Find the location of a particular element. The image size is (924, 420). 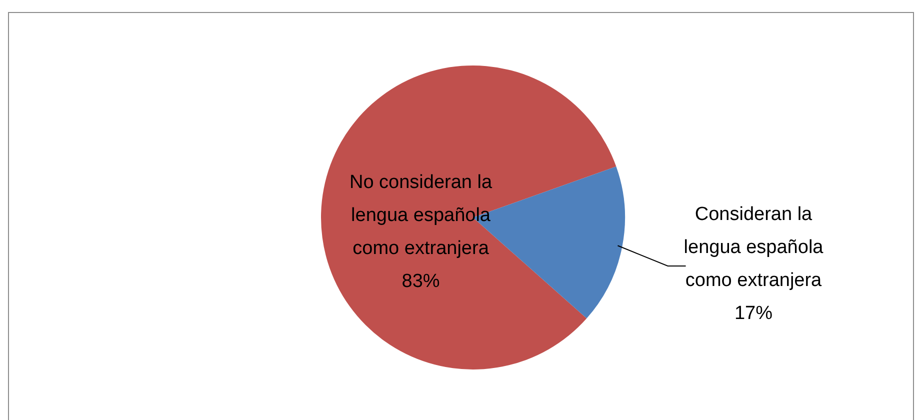

data-label: 17% is located at coordinates (753, 313).